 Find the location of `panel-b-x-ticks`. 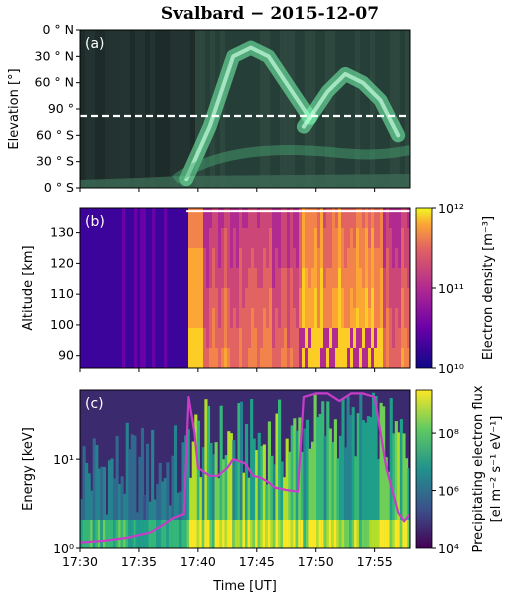

panel-b-x-ticks is located at coordinates (227, 370).